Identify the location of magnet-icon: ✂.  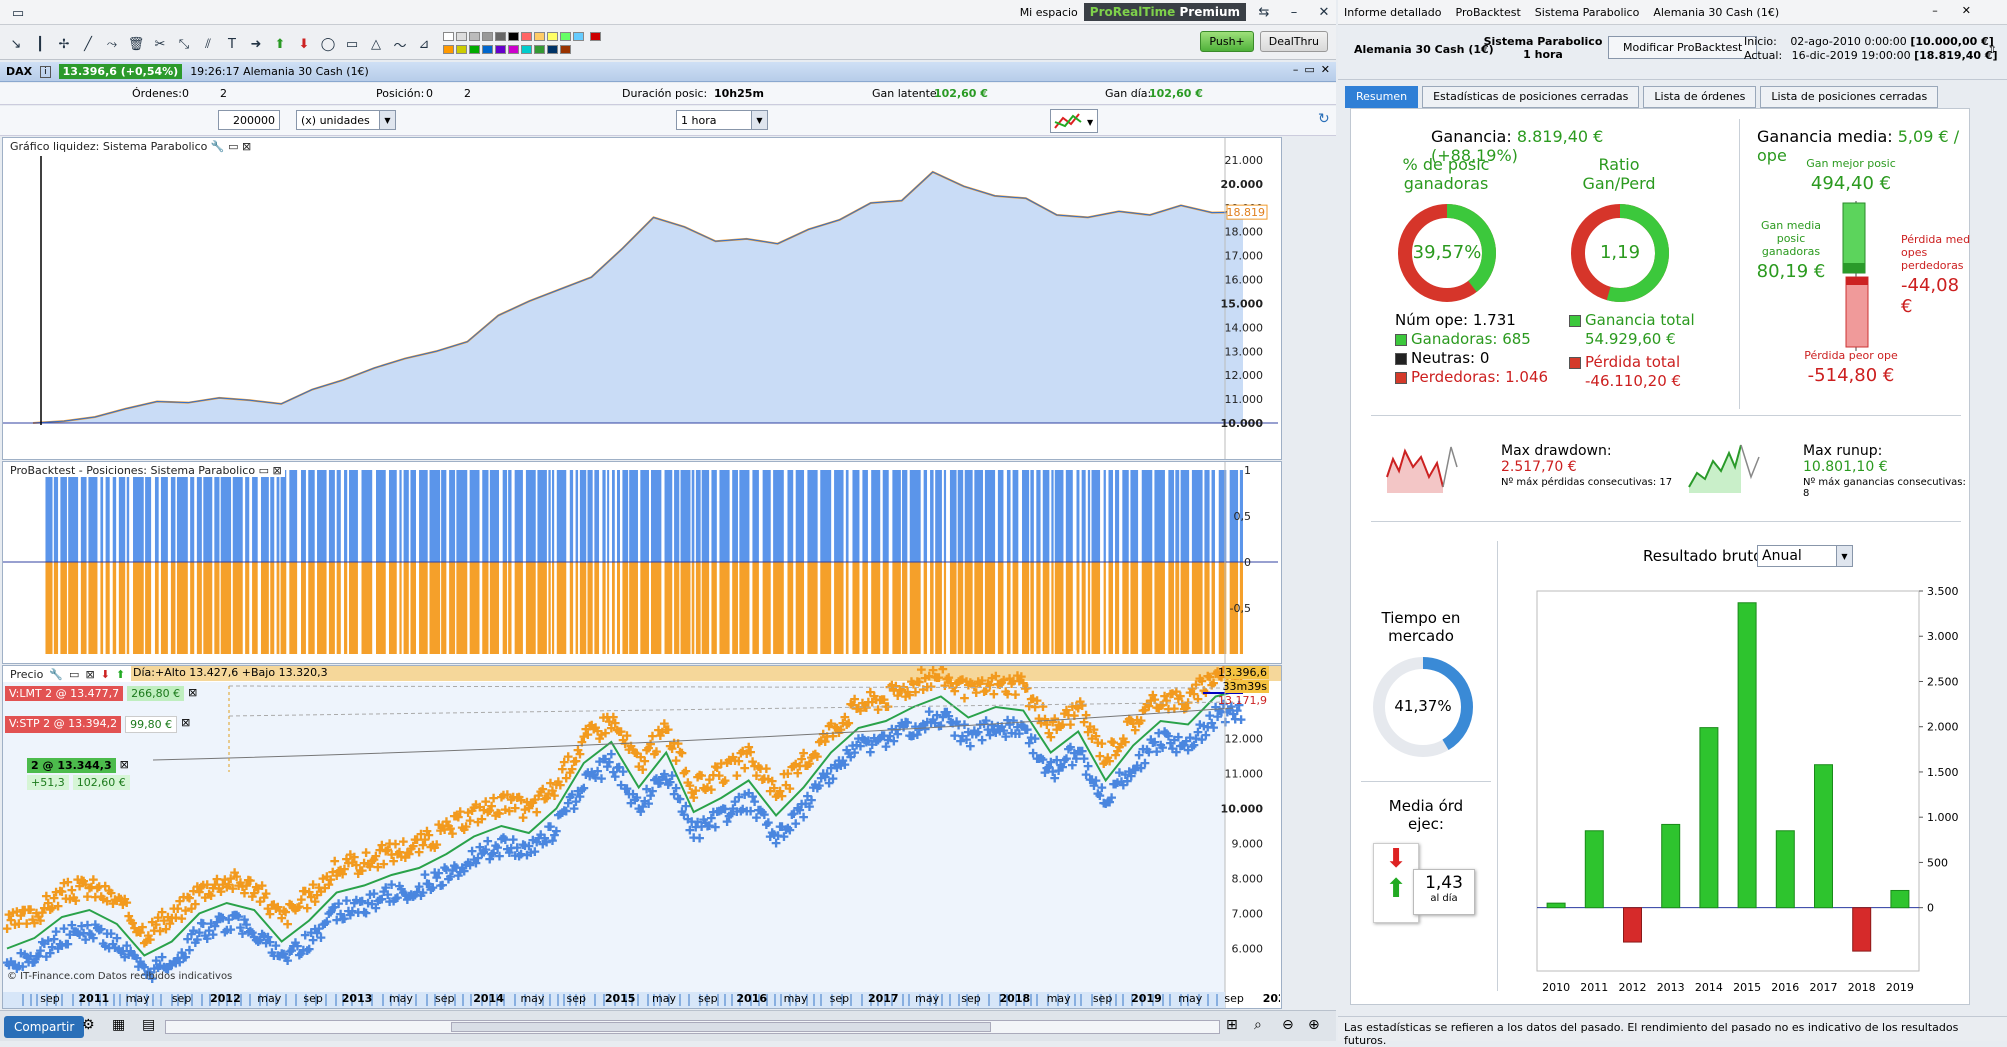
(160, 44).